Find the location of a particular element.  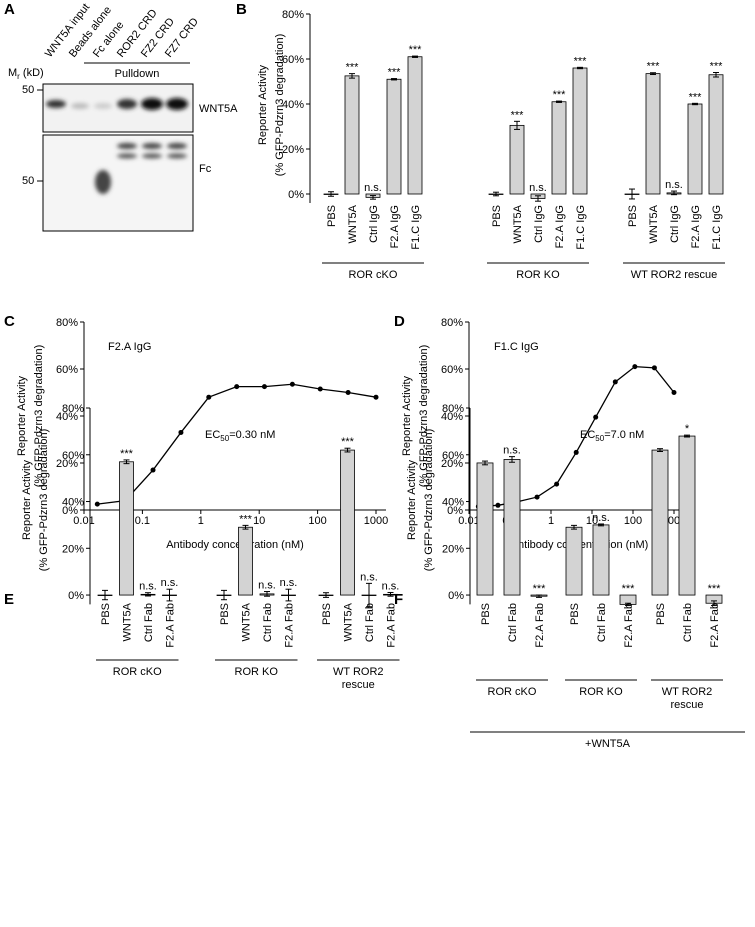

y-tick-label: 40% is located at coordinates (453, 503).